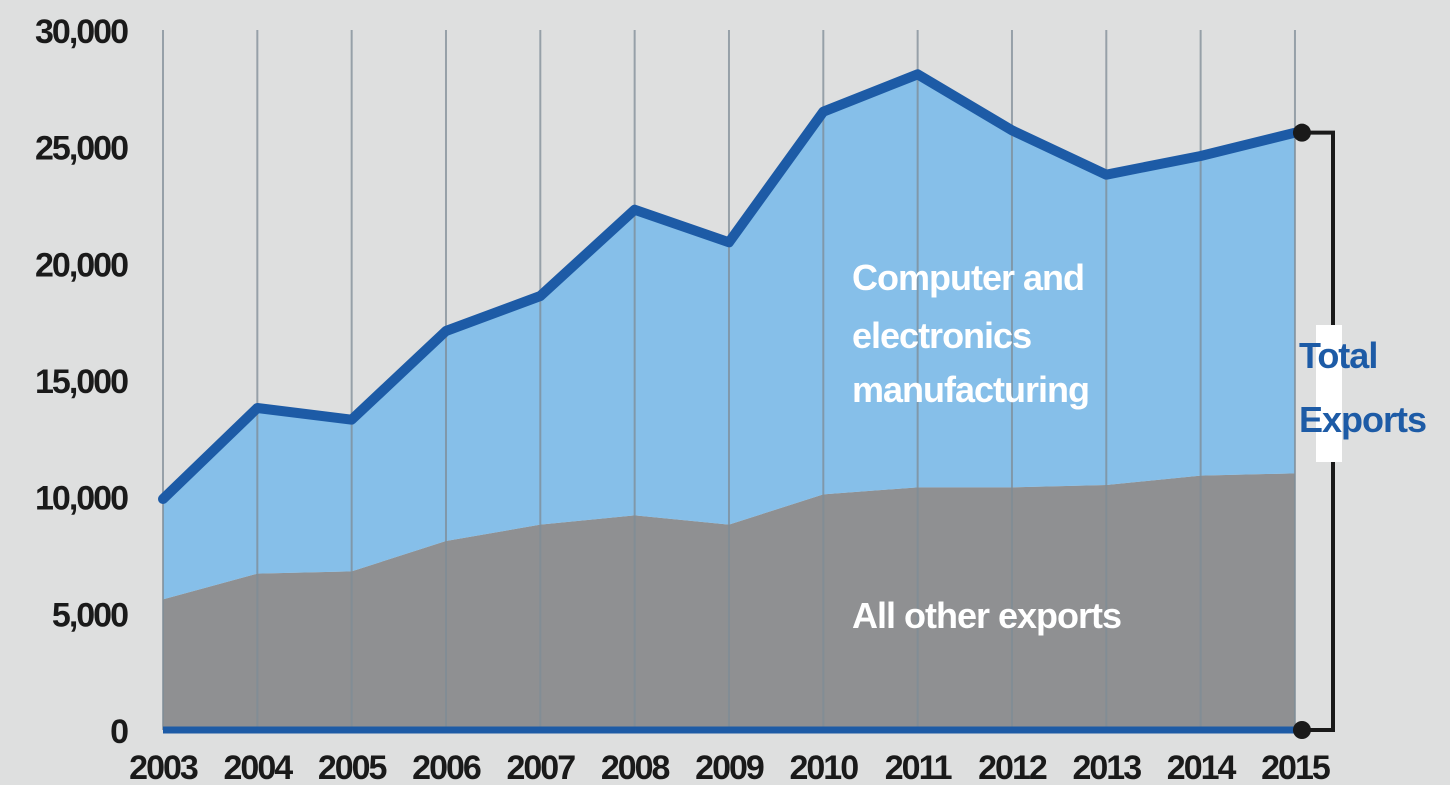 The width and height of the screenshot is (1450, 785). Describe the element at coordinates (81, 149) in the screenshot. I see `y-tick-label: 25,000` at that location.